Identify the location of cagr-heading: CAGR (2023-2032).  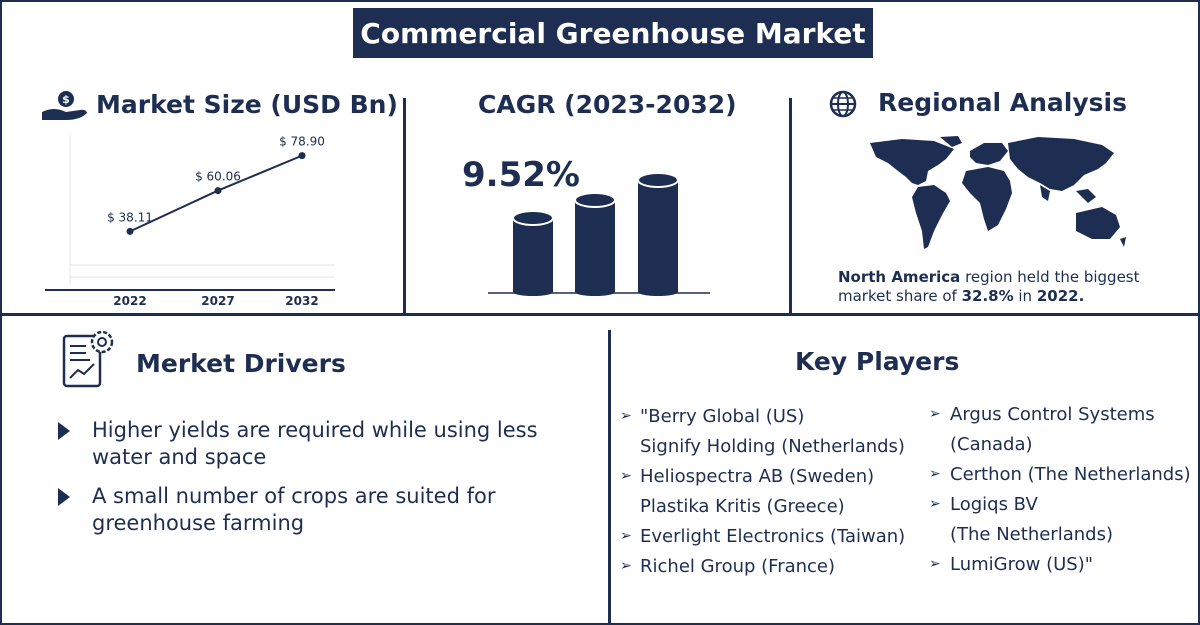
(607, 104).